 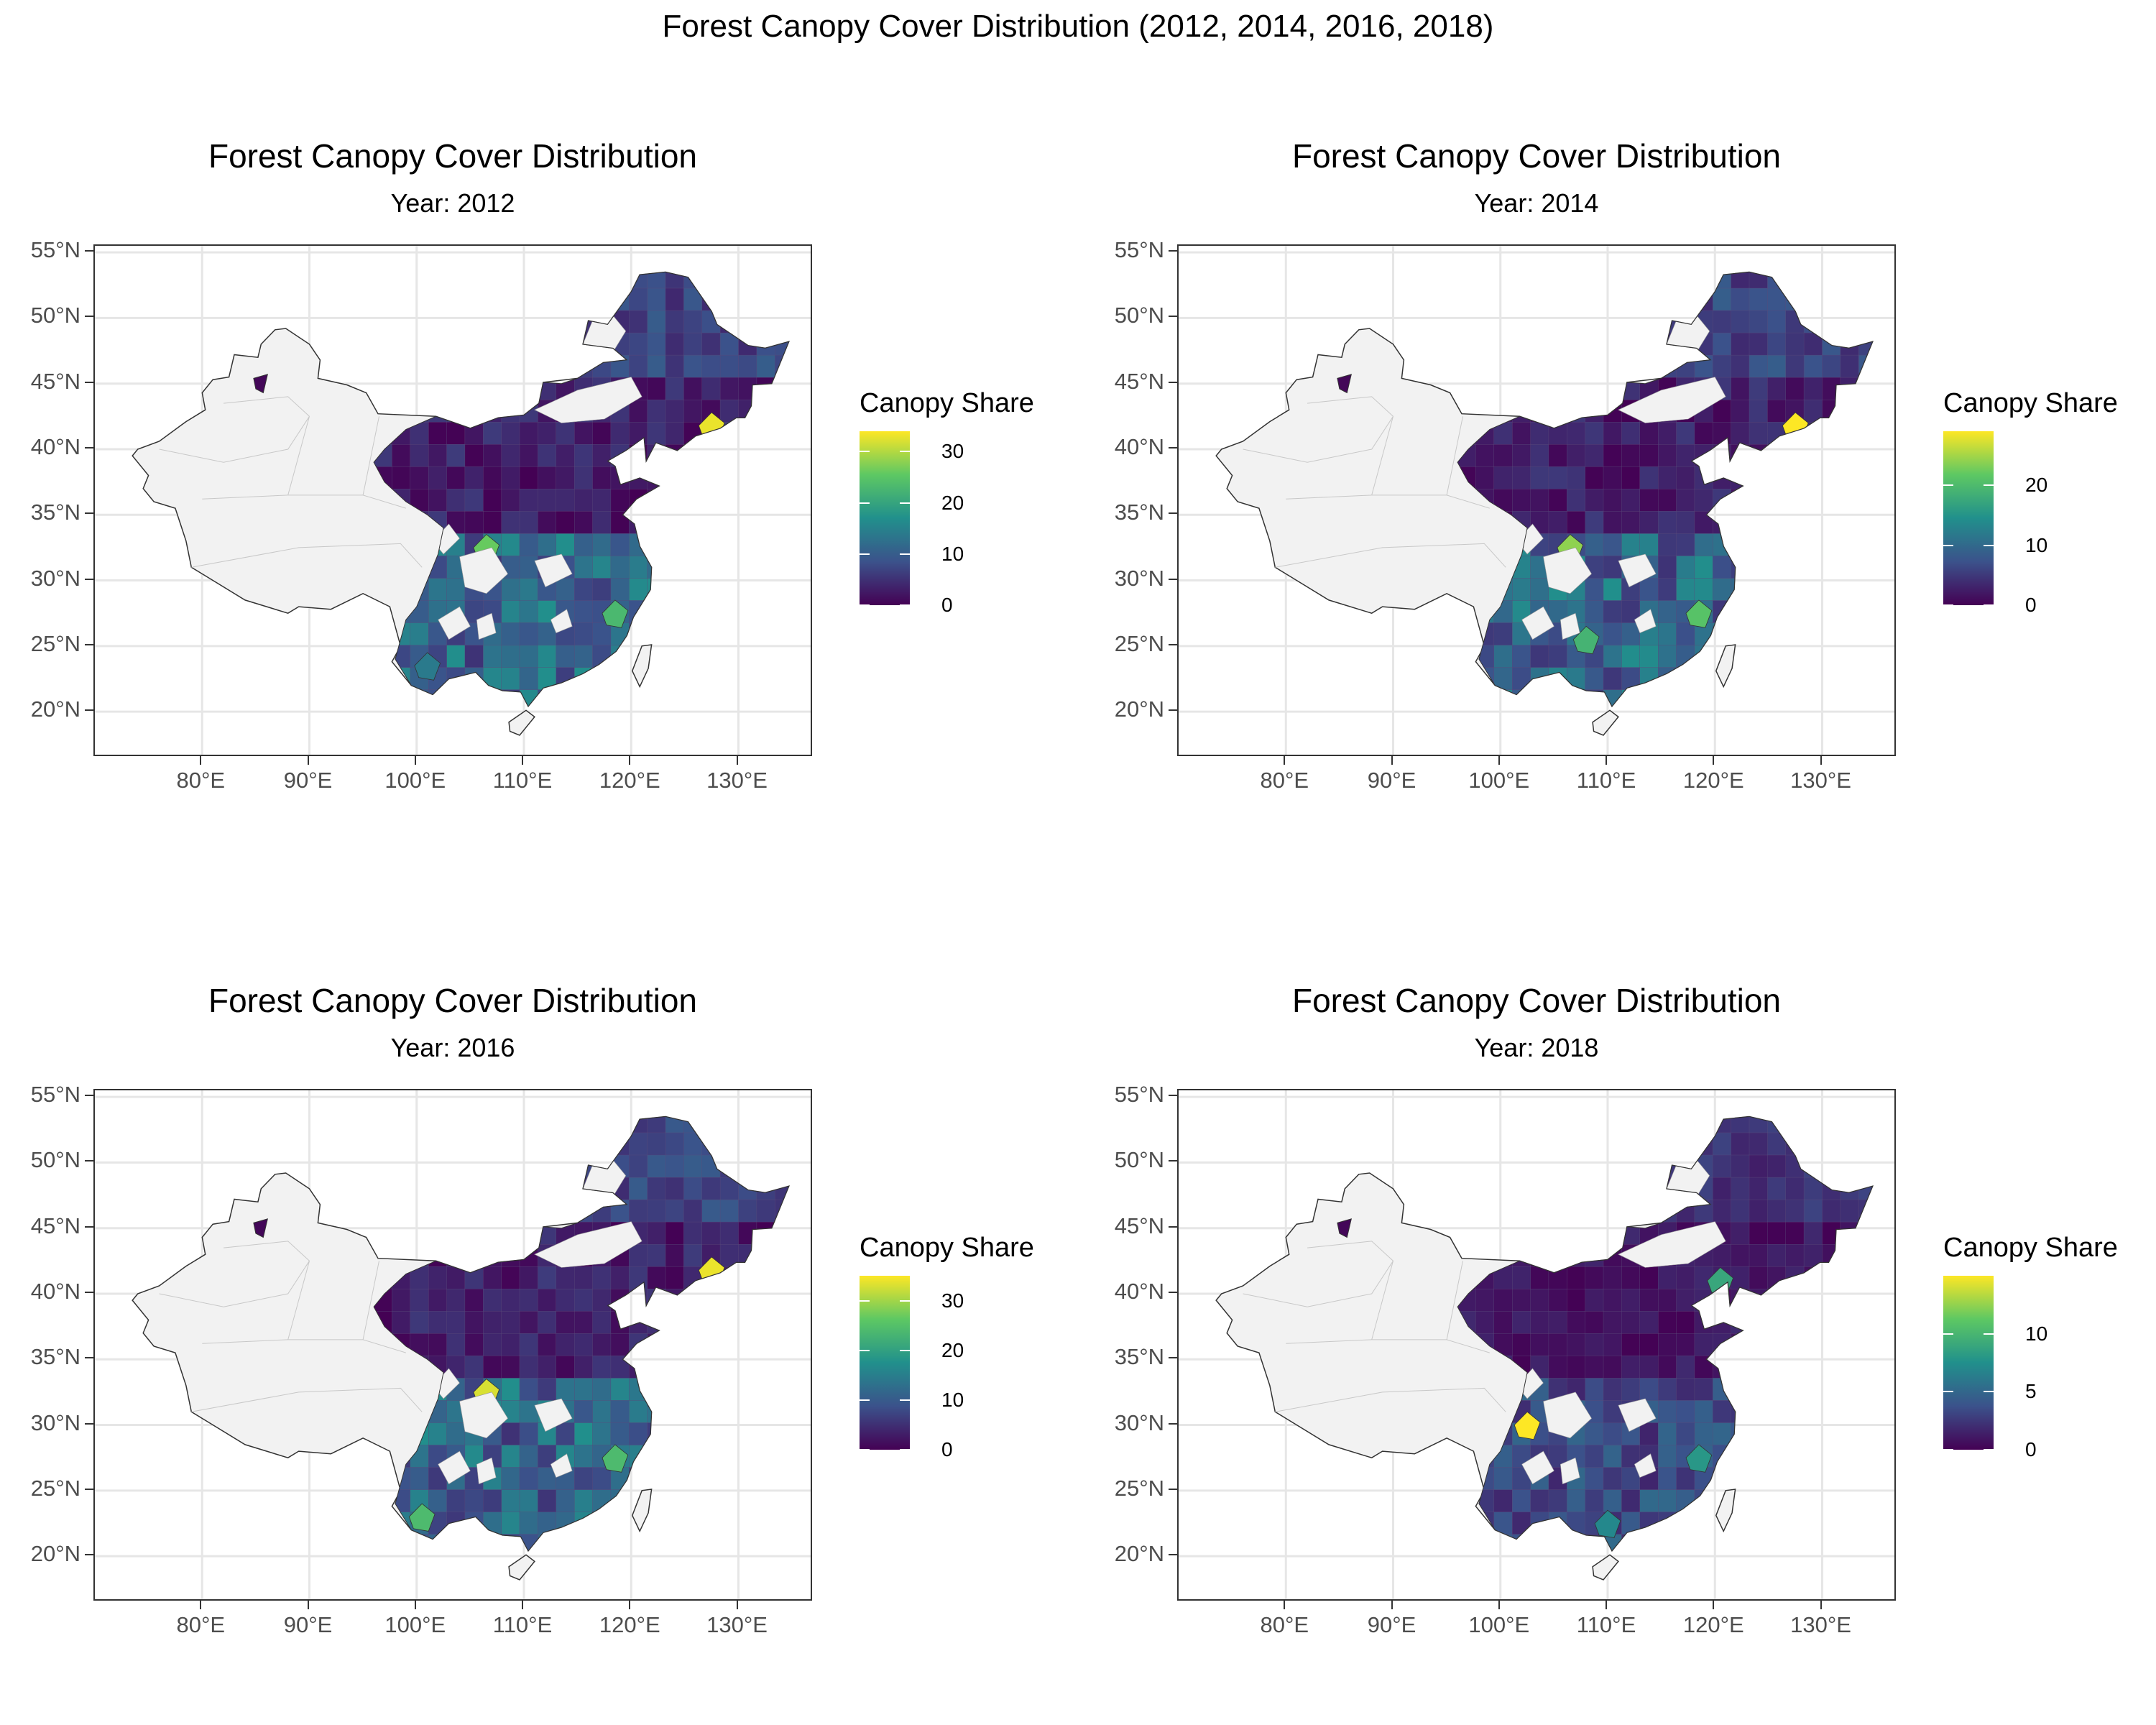 I want to click on region-border, so click(x=304, y=501).